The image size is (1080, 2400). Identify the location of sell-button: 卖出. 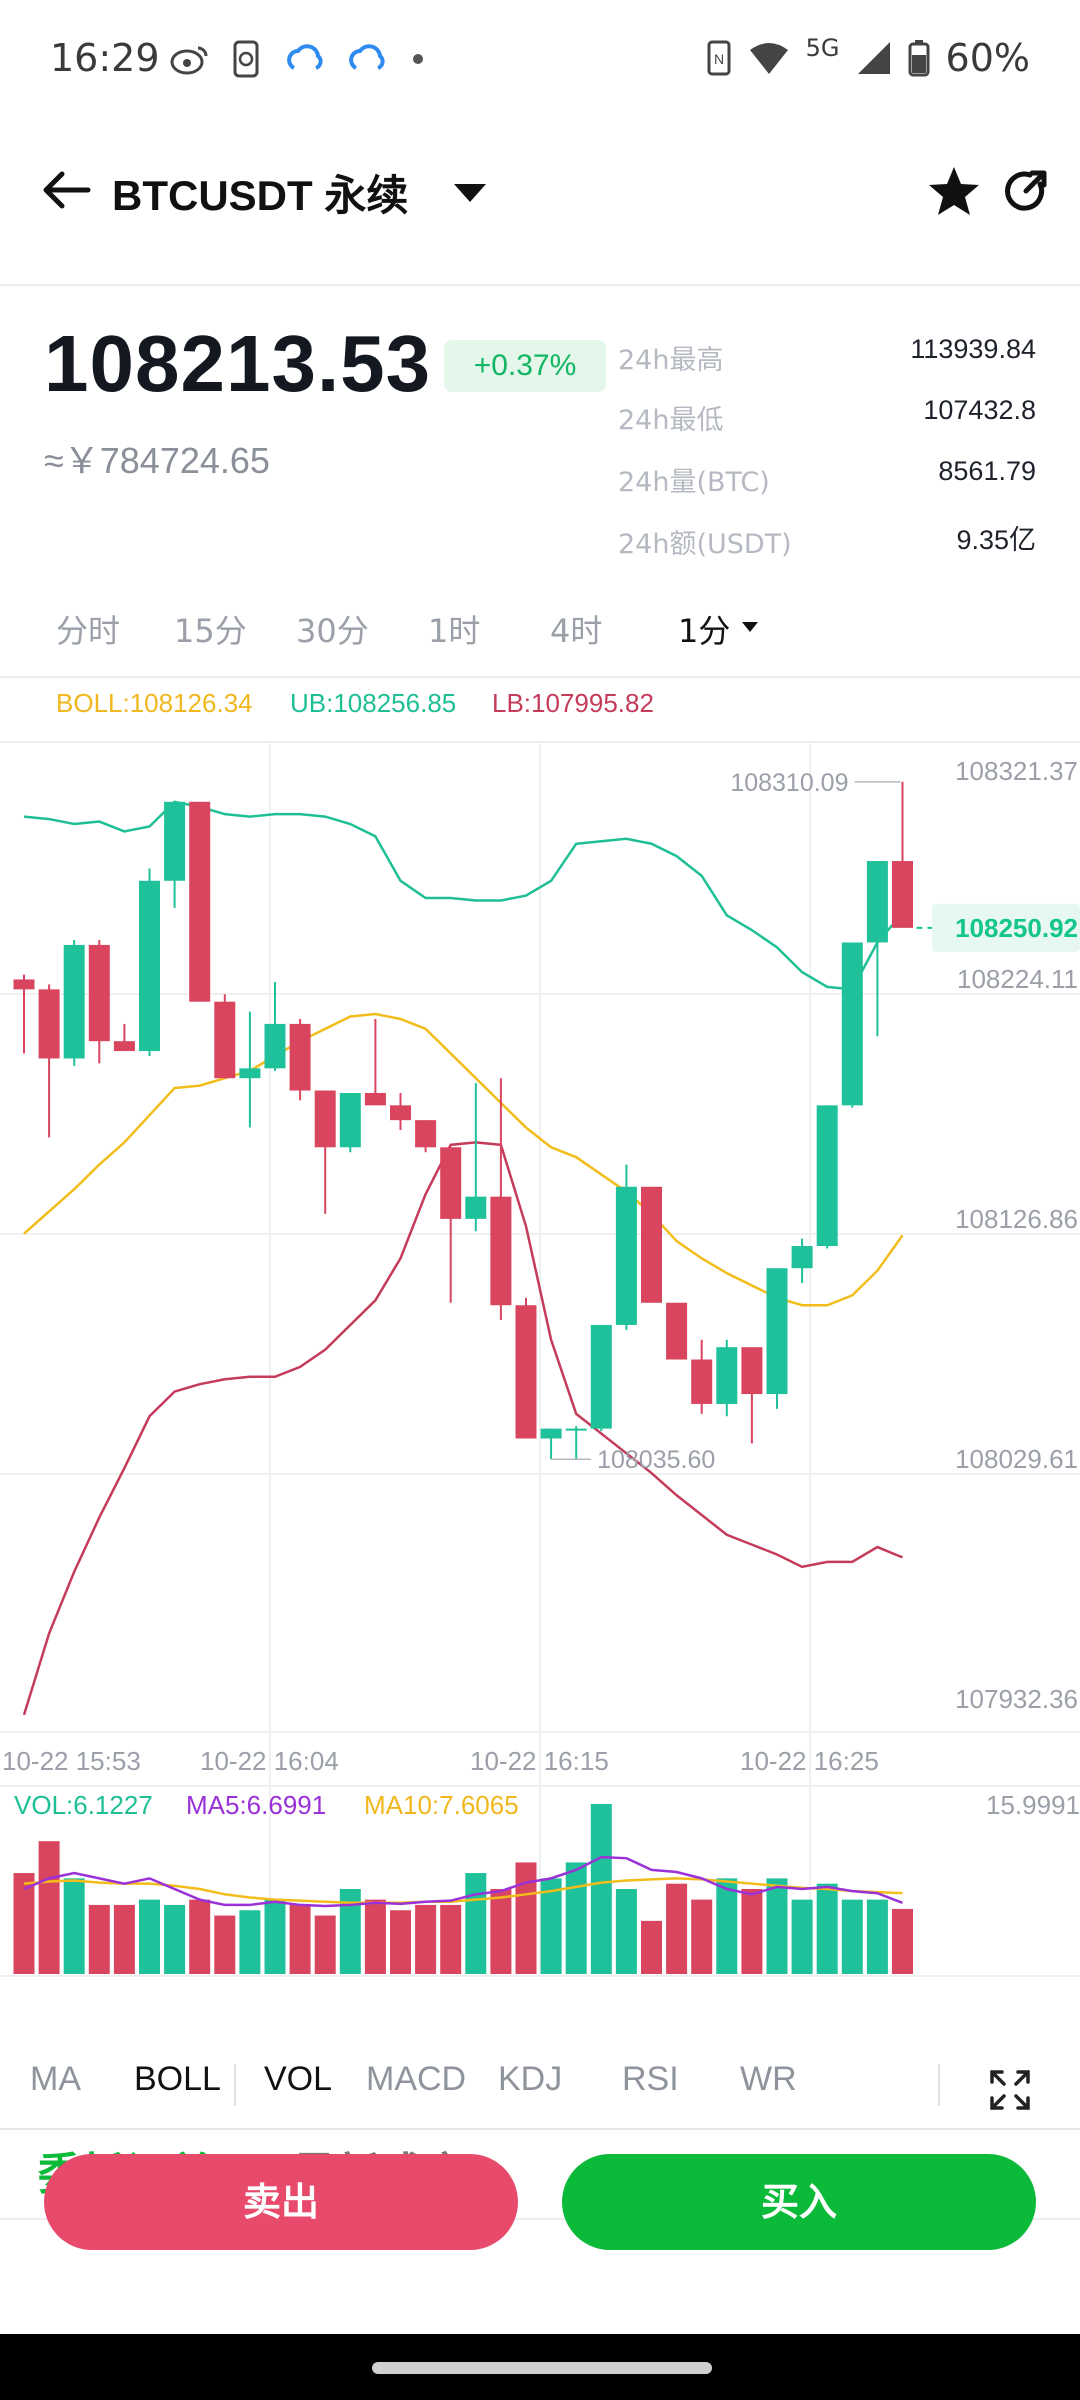
(281, 2202).